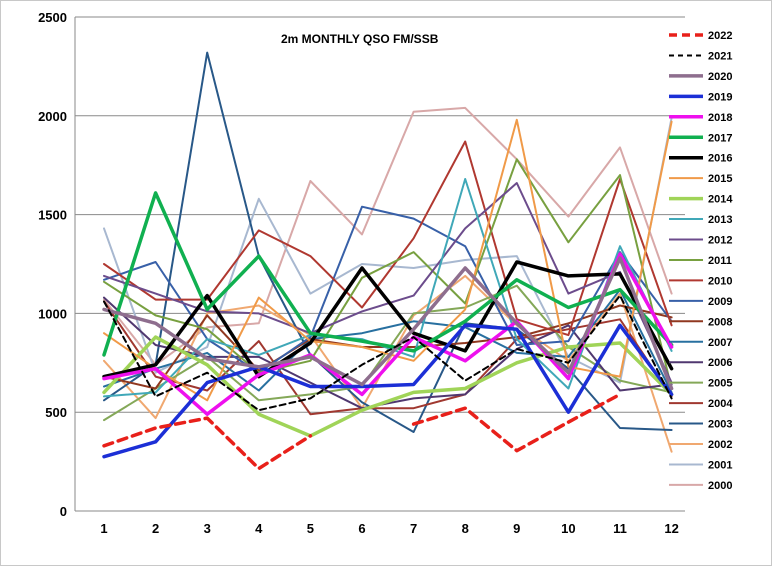 The width and height of the screenshot is (772, 570). I want to click on x-tick-label: 9, so click(516, 528).